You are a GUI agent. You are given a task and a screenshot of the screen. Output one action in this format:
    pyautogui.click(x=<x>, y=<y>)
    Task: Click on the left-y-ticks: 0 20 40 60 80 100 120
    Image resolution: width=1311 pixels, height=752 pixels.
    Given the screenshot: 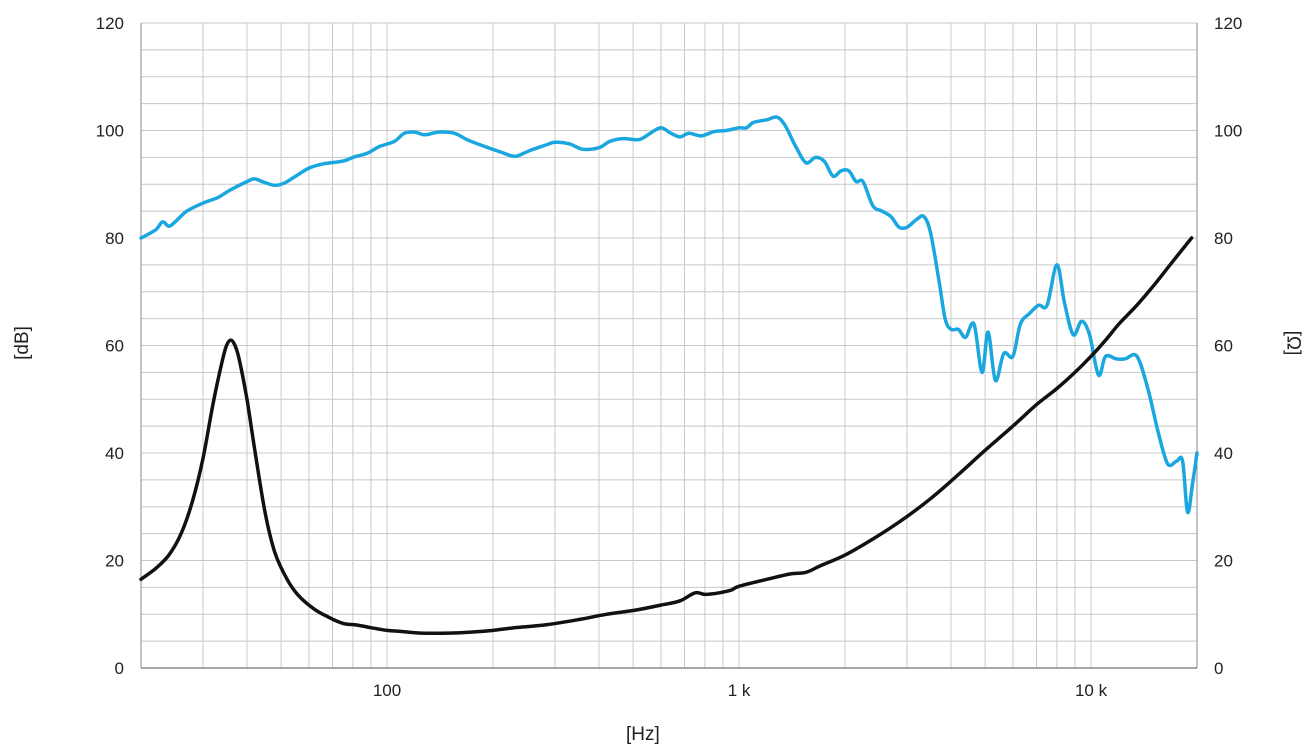 What is the action you would take?
    pyautogui.click(x=110, y=346)
    